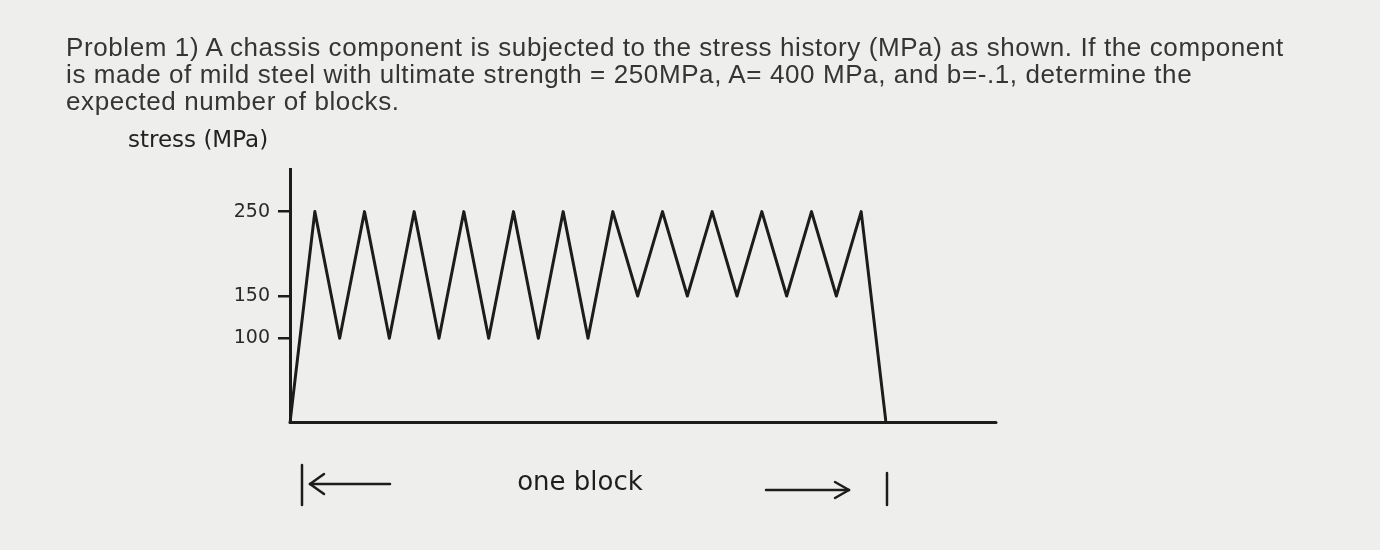 The width and height of the screenshot is (1380, 550). Describe the element at coordinates (580, 481) in the screenshot. I see `text: one block` at that location.